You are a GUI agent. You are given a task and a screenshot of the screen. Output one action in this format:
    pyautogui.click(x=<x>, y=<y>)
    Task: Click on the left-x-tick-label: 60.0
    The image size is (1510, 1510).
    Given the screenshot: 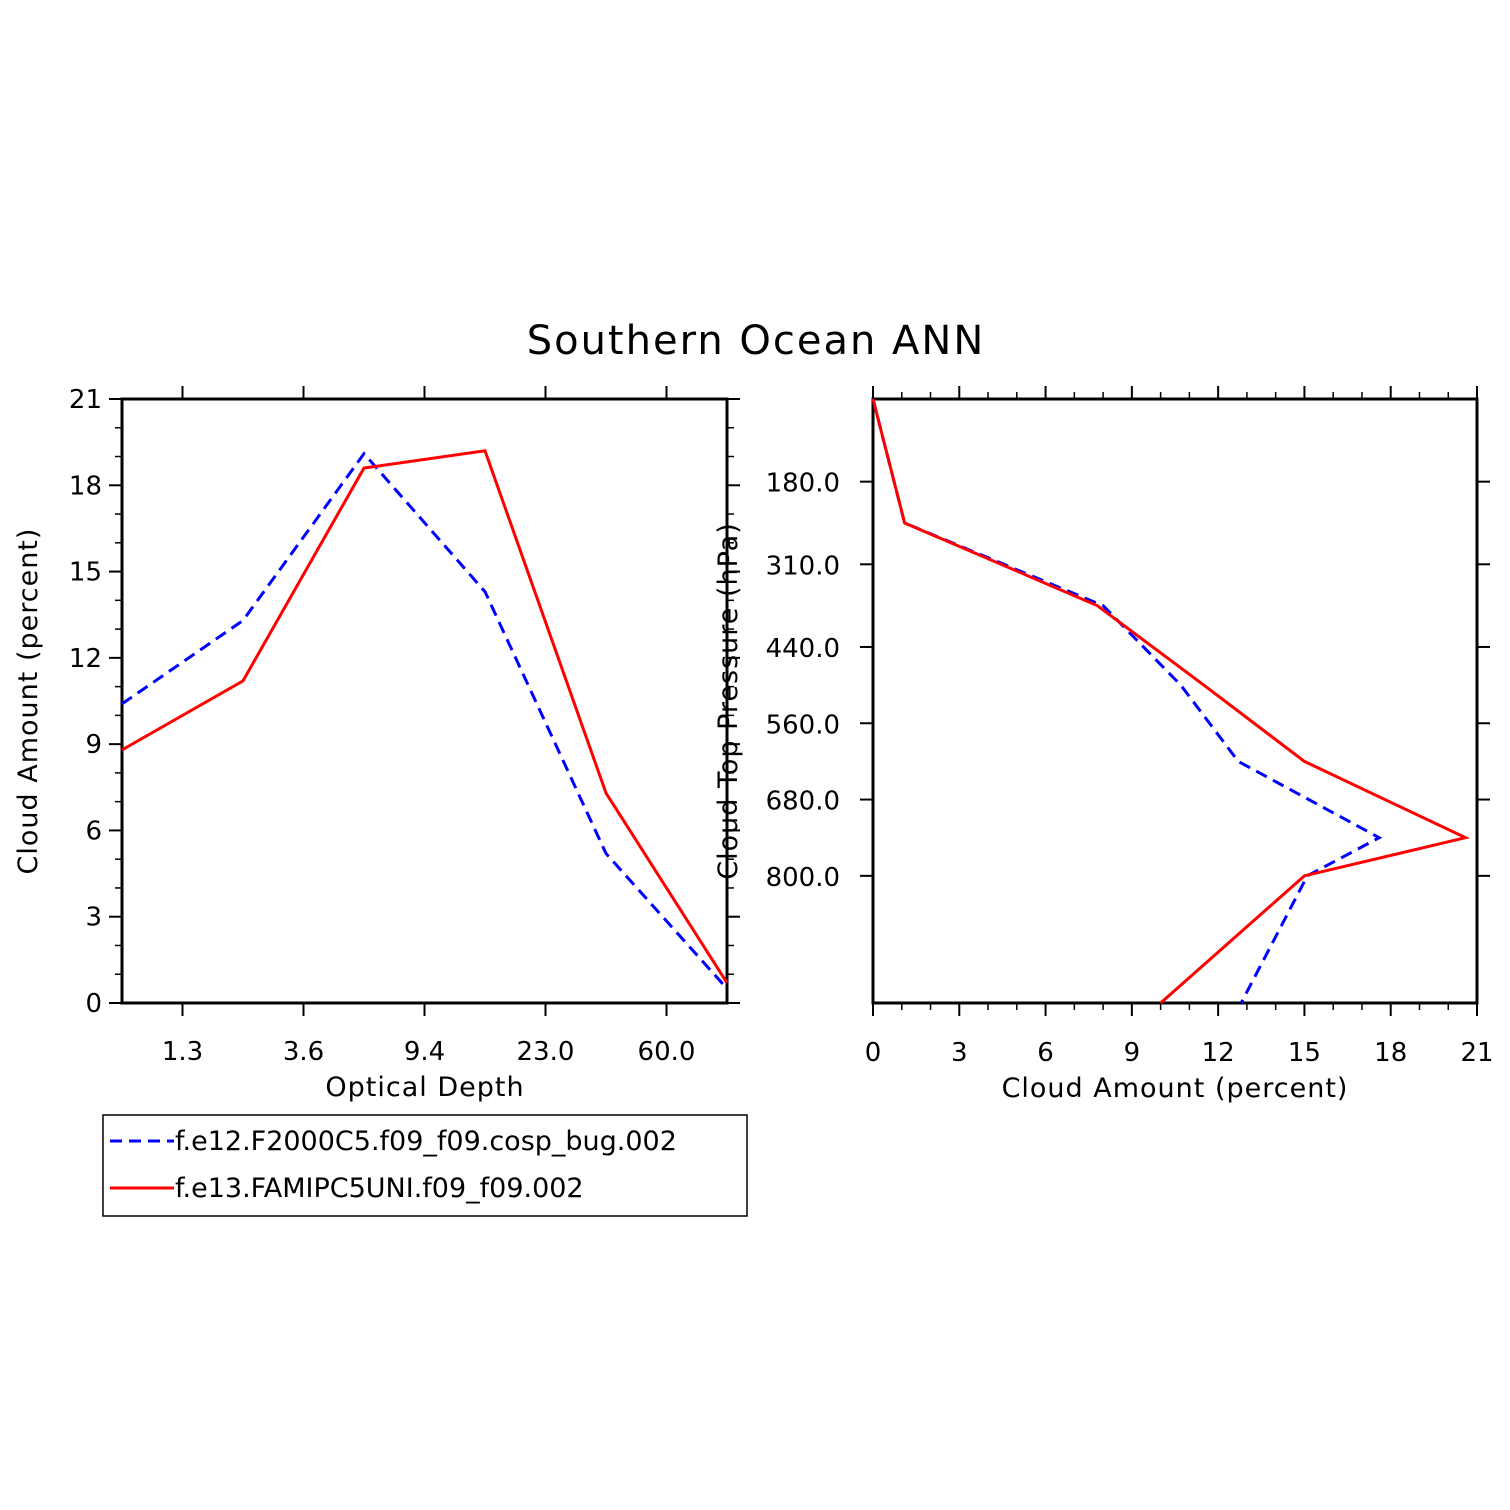 What is the action you would take?
    pyautogui.click(x=667, y=1052)
    